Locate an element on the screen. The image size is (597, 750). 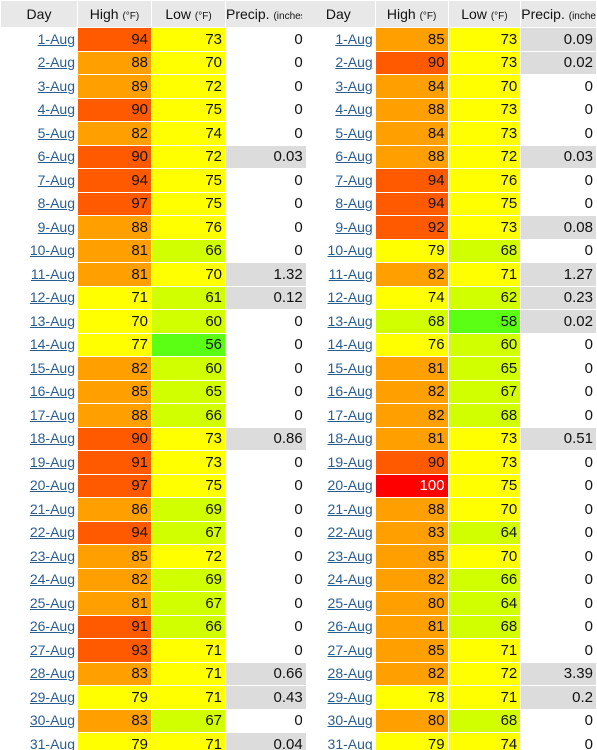
day-cell: 25-Aug is located at coordinates (39, 603).